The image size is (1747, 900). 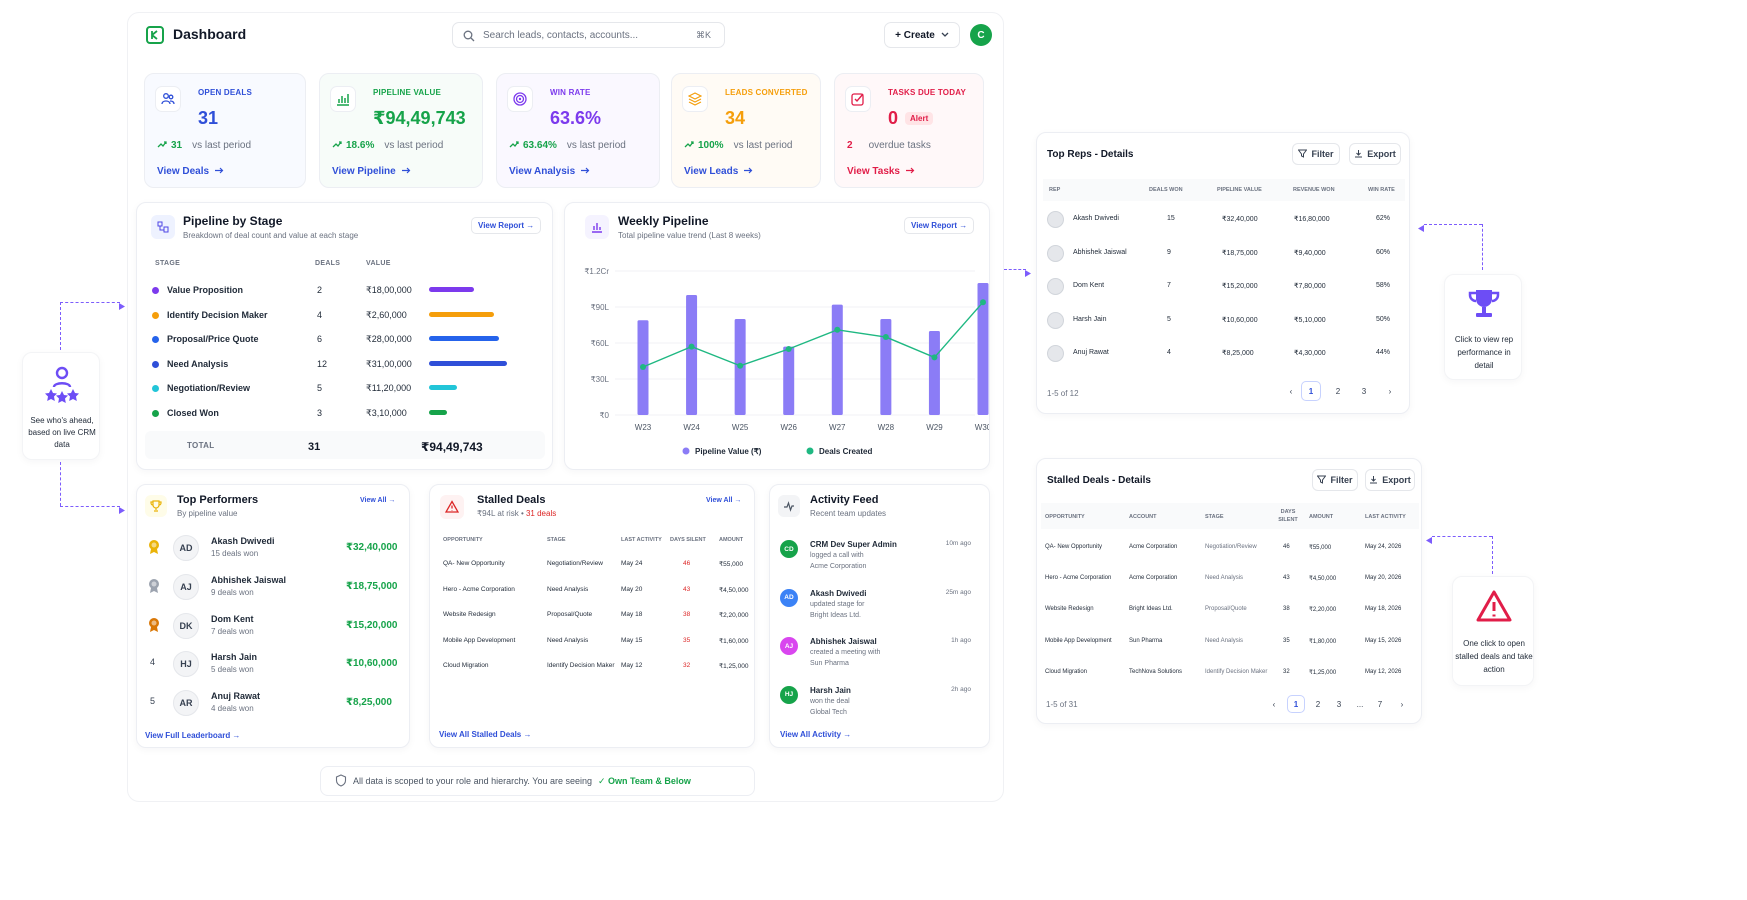 I want to click on kpi-view-link: View Analysis, so click(x=549, y=171).